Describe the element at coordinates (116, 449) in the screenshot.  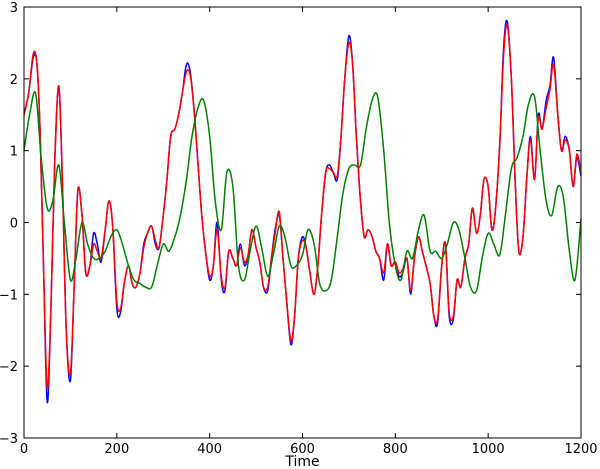
I see `x-tick-label: 200` at that location.